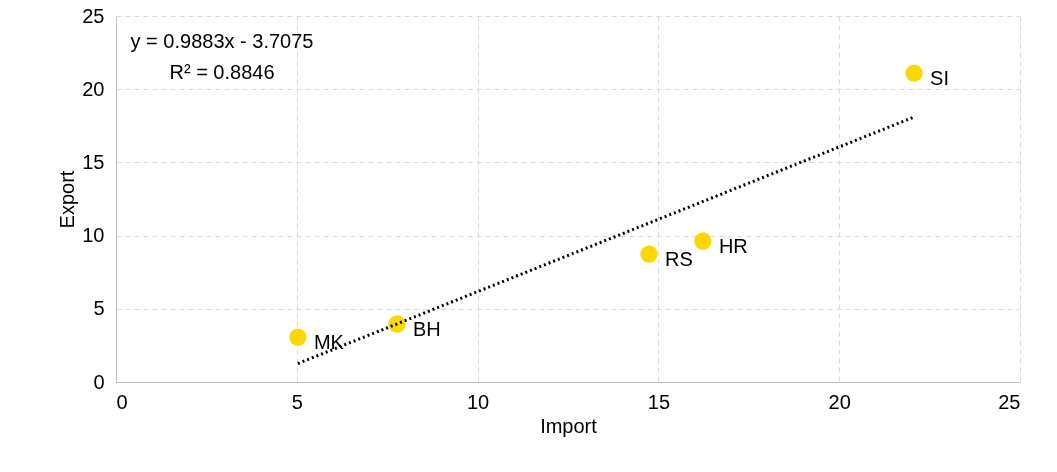 The image size is (1057, 472). I want to click on y-axis-title: Export, so click(67, 199).